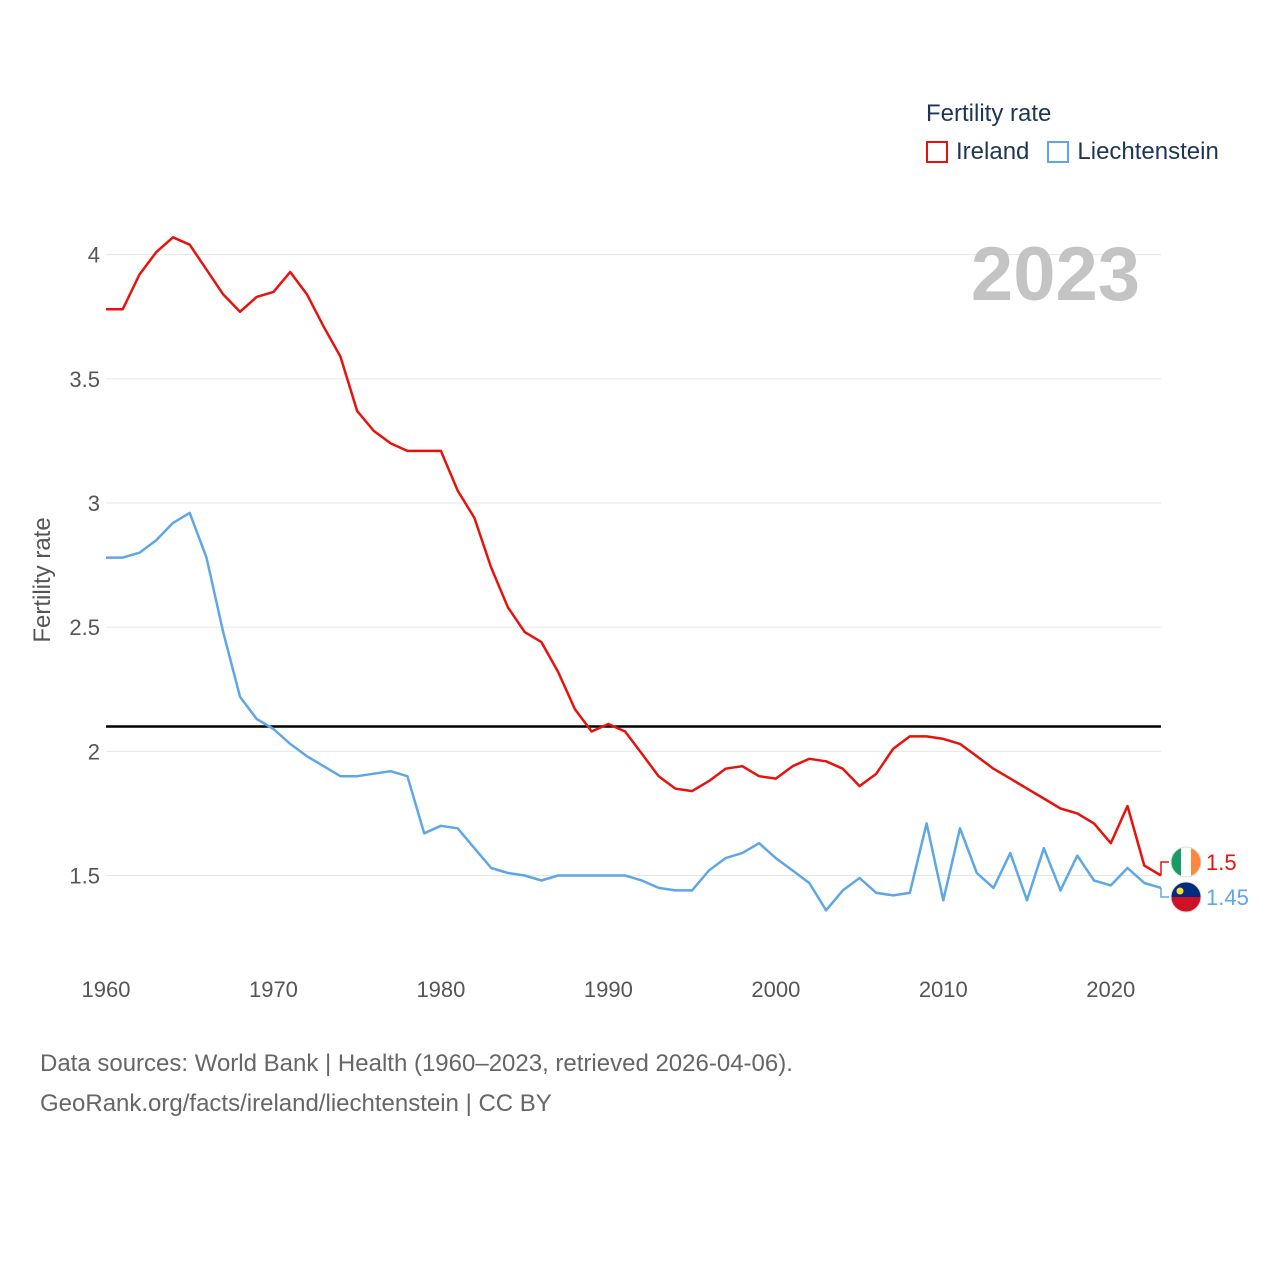  What do you see at coordinates (1164, 892) in the screenshot?
I see `end-connector-liechtenstein` at bounding box center [1164, 892].